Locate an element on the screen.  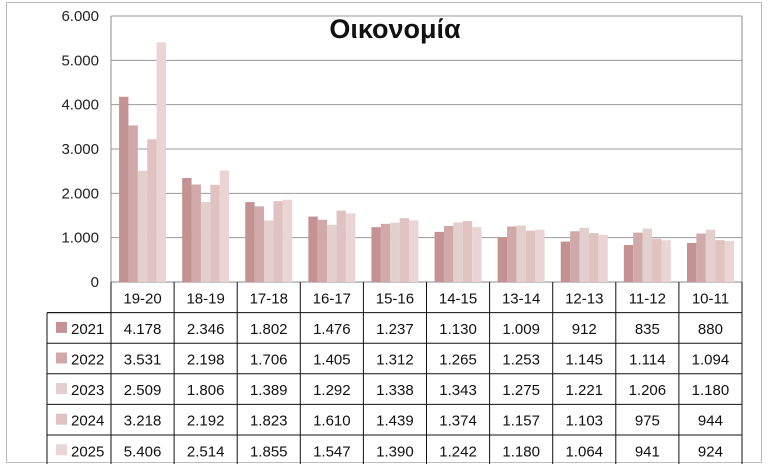
data-label: 1.610 is located at coordinates (332, 421).